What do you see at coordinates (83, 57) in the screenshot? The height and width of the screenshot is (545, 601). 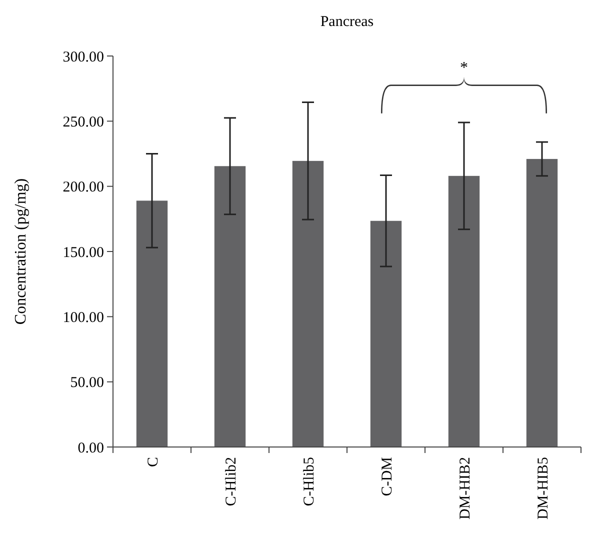 I see `y-tick-label: 300.00` at bounding box center [83, 57].